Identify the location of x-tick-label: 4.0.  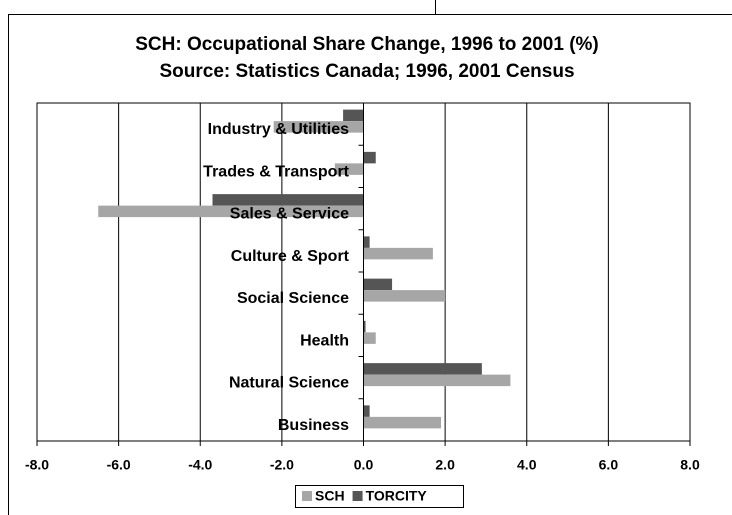
(527, 465).